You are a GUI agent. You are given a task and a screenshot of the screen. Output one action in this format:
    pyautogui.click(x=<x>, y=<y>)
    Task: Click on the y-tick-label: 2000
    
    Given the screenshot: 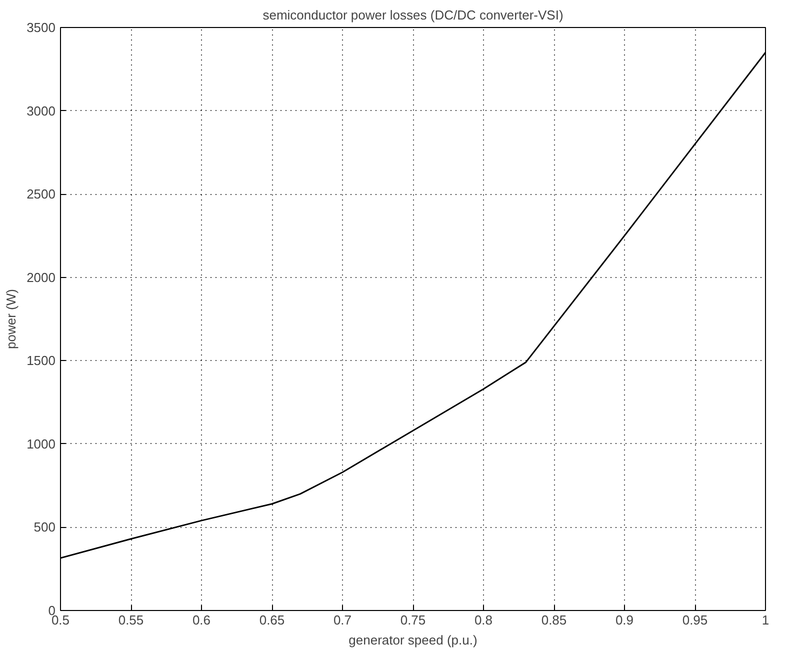 What is the action you would take?
    pyautogui.click(x=41, y=277)
    